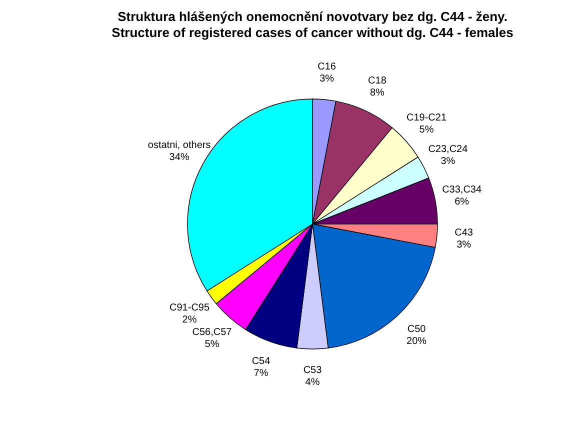 This screenshot has width=574, height=429. What do you see at coordinates (416, 341) in the screenshot?
I see `data-label: 20%` at bounding box center [416, 341].